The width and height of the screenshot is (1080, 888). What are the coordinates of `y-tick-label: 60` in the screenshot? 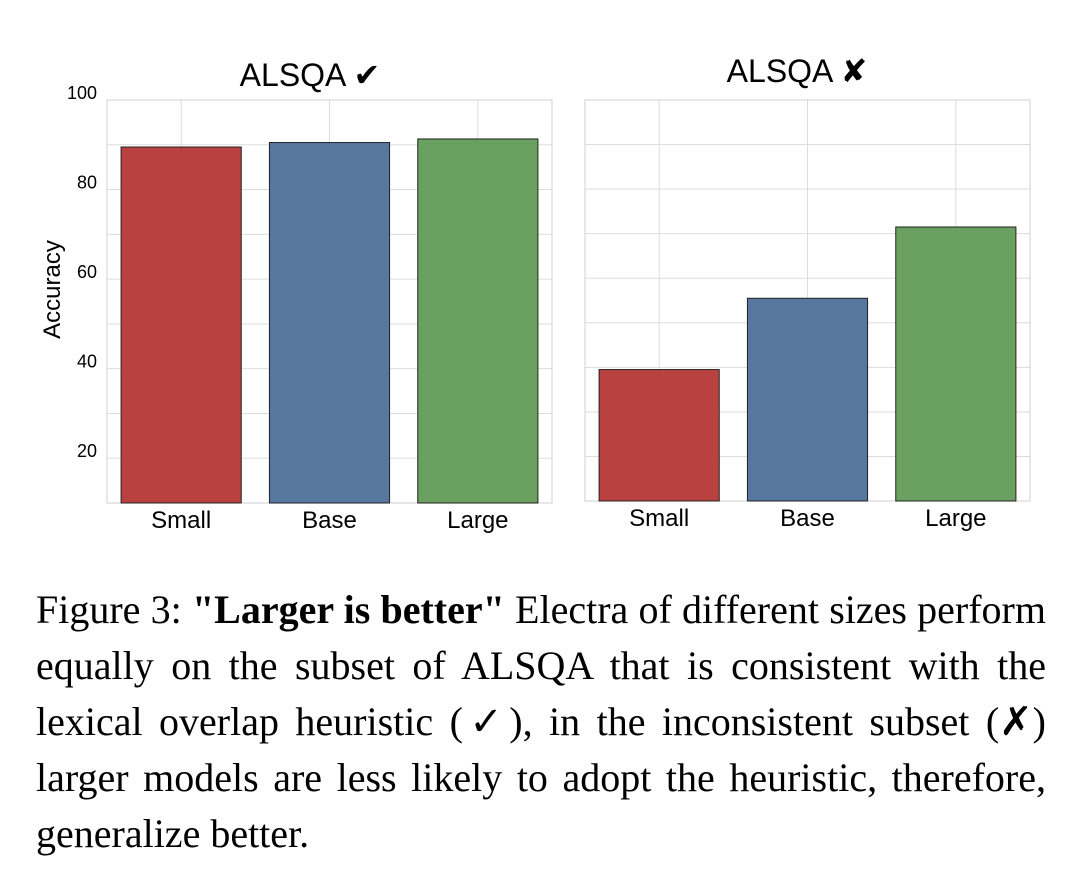 It's located at (87, 272).